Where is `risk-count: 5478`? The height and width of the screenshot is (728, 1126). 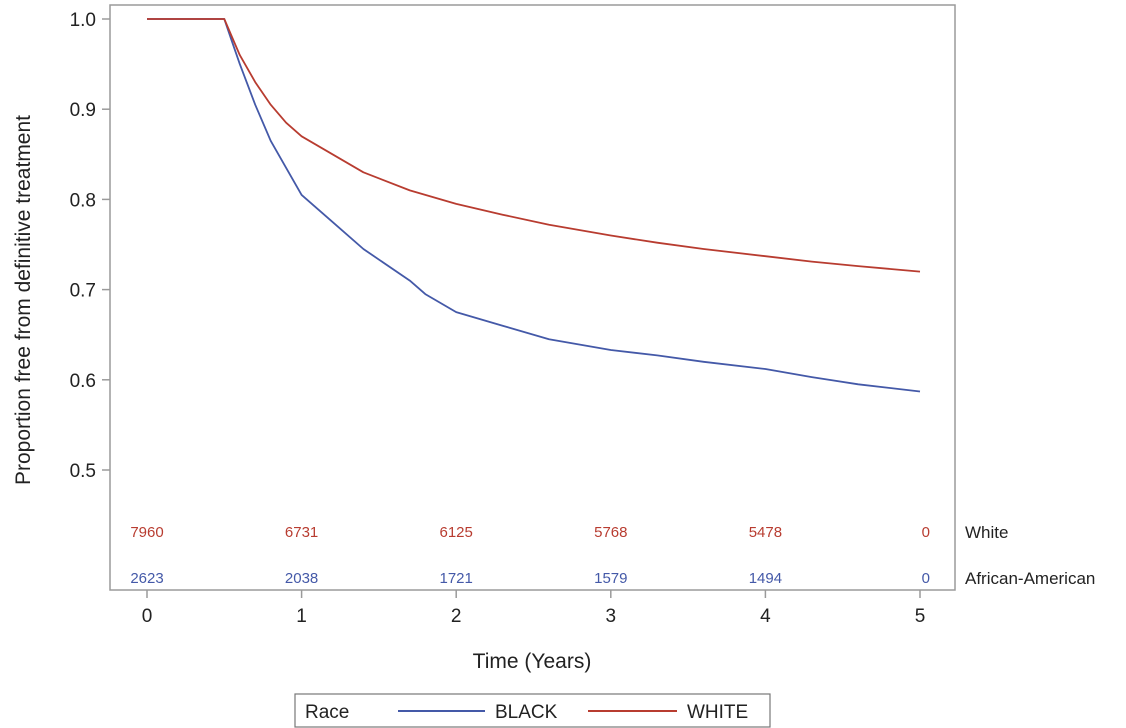
risk-count: 5478 is located at coordinates (765, 532).